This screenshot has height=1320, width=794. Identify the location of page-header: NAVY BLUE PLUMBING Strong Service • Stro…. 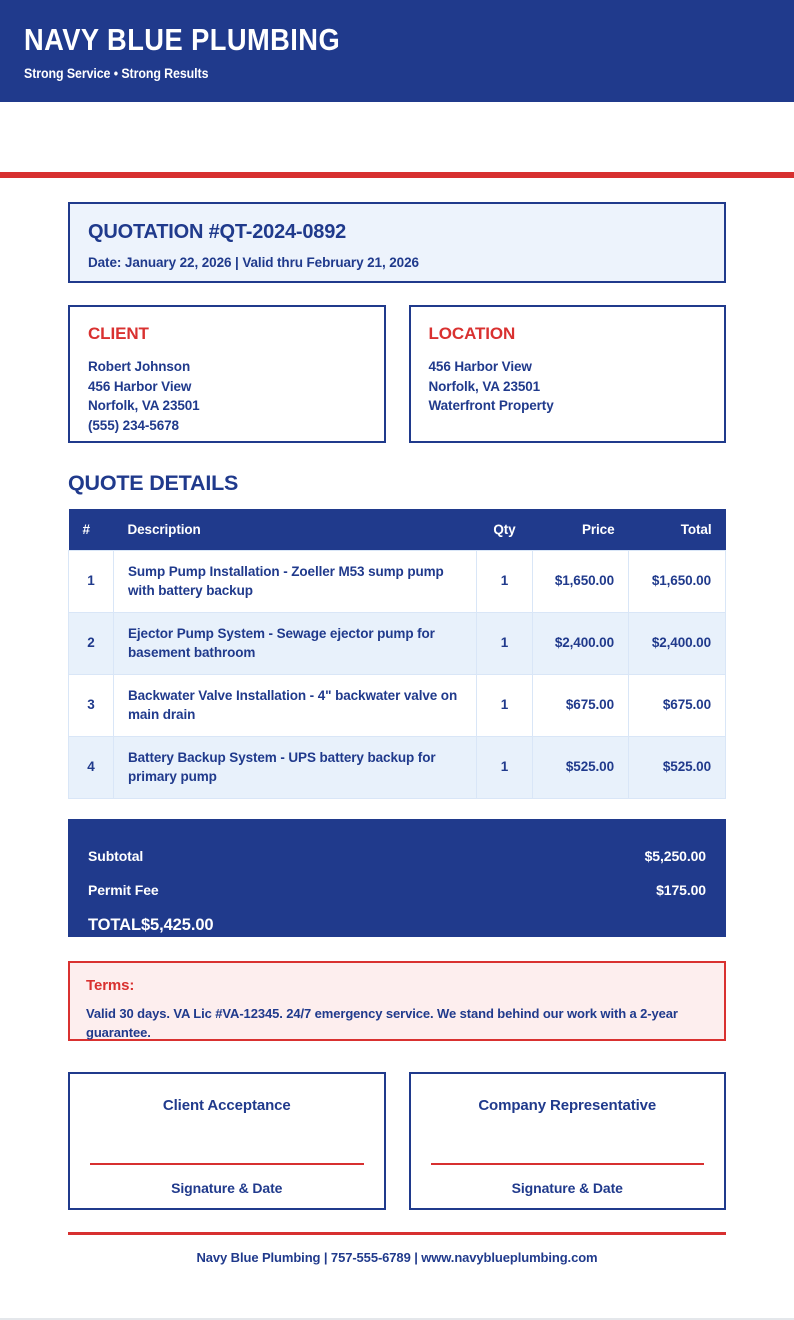
(397, 51).